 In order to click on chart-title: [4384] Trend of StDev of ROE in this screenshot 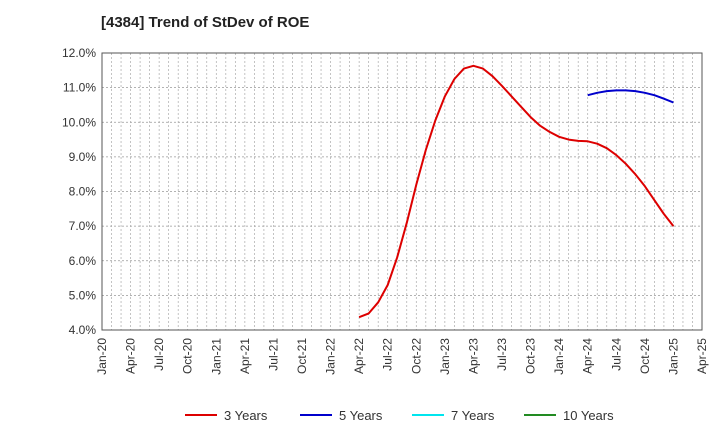, I will do `click(205, 22)`.